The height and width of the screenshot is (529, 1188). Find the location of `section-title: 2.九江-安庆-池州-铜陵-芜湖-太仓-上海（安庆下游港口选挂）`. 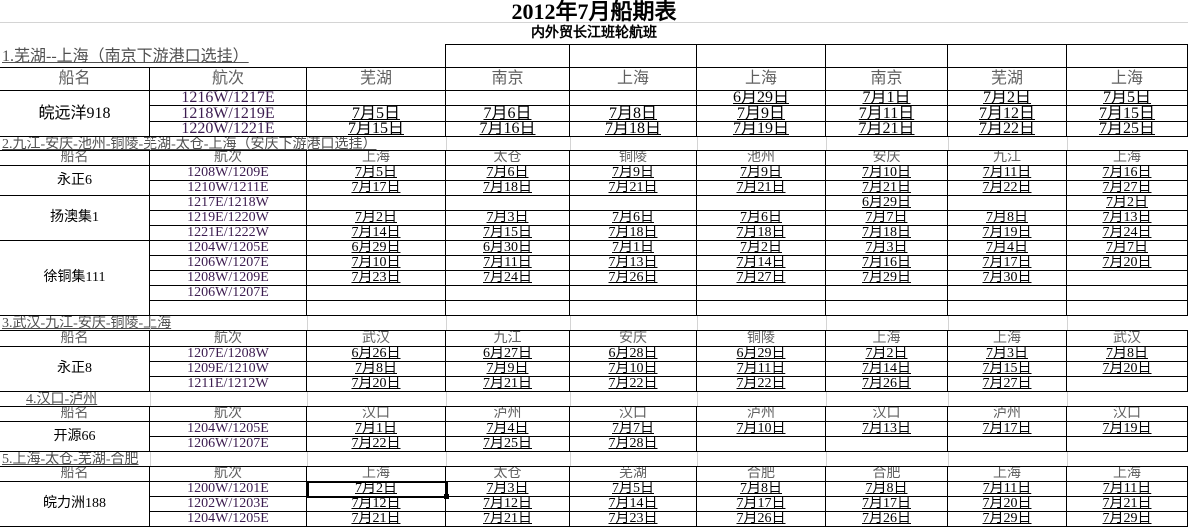

section-title: 2.九江-安庆-池州-铜陵-芜湖-太仓-上海（安庆下游港口选挂） is located at coordinates (189, 144).